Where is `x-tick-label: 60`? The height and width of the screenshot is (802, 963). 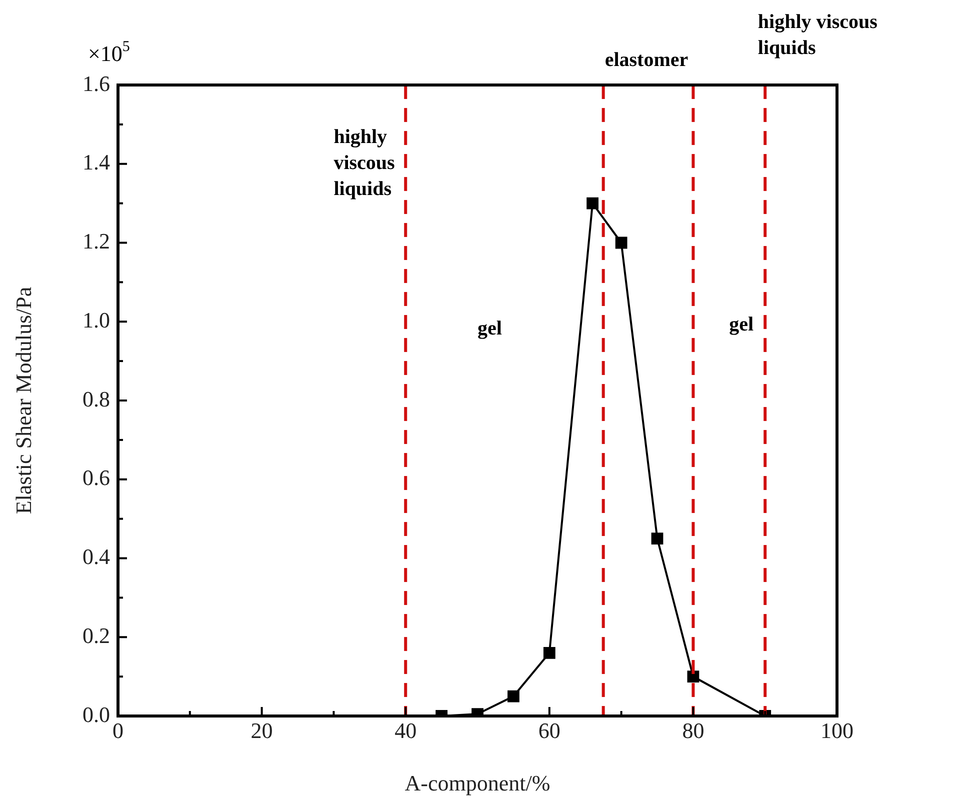 x-tick-label: 60 is located at coordinates (549, 730).